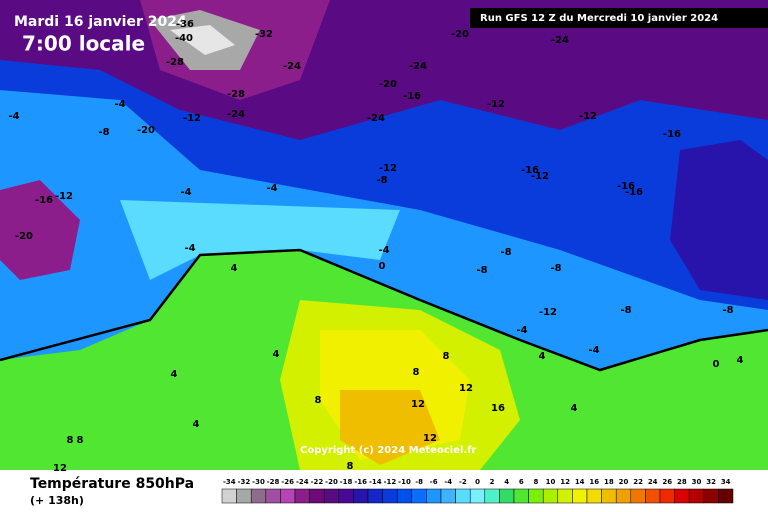 The image size is (768, 512). Describe the element at coordinates (390, 482) in the screenshot. I see `legend-label: -12` at that location.